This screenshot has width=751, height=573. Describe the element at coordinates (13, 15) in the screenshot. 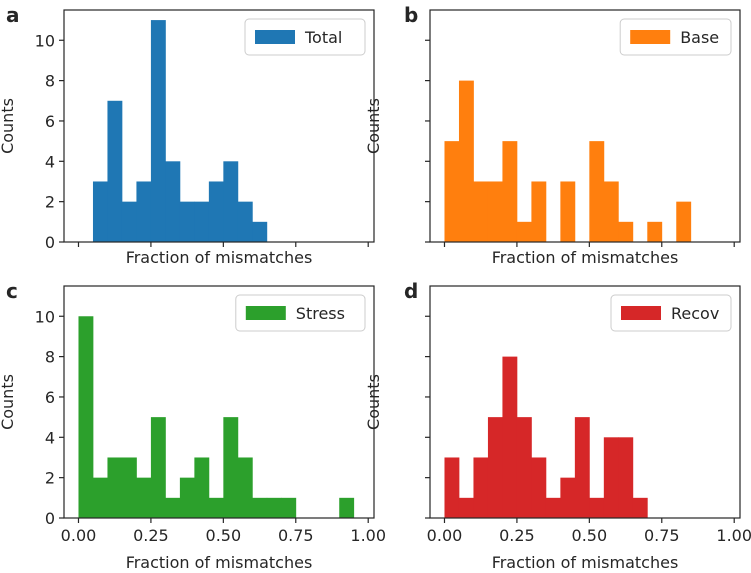

I see `panel-letter: a` at that location.